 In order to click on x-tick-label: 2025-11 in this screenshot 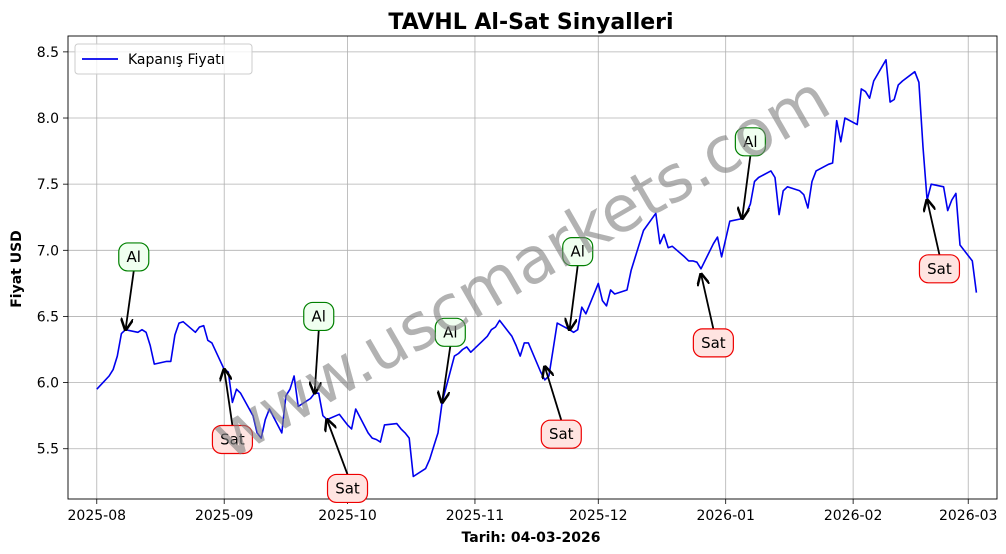, I will do `click(475, 516)`.